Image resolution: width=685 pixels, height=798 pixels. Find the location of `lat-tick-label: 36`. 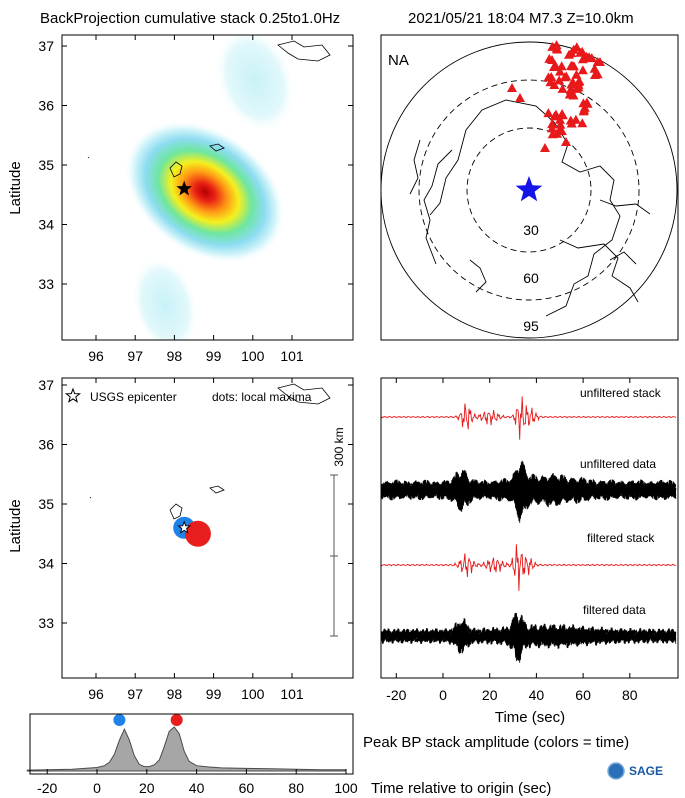

lat-tick-label: 36 is located at coordinates (46, 445).